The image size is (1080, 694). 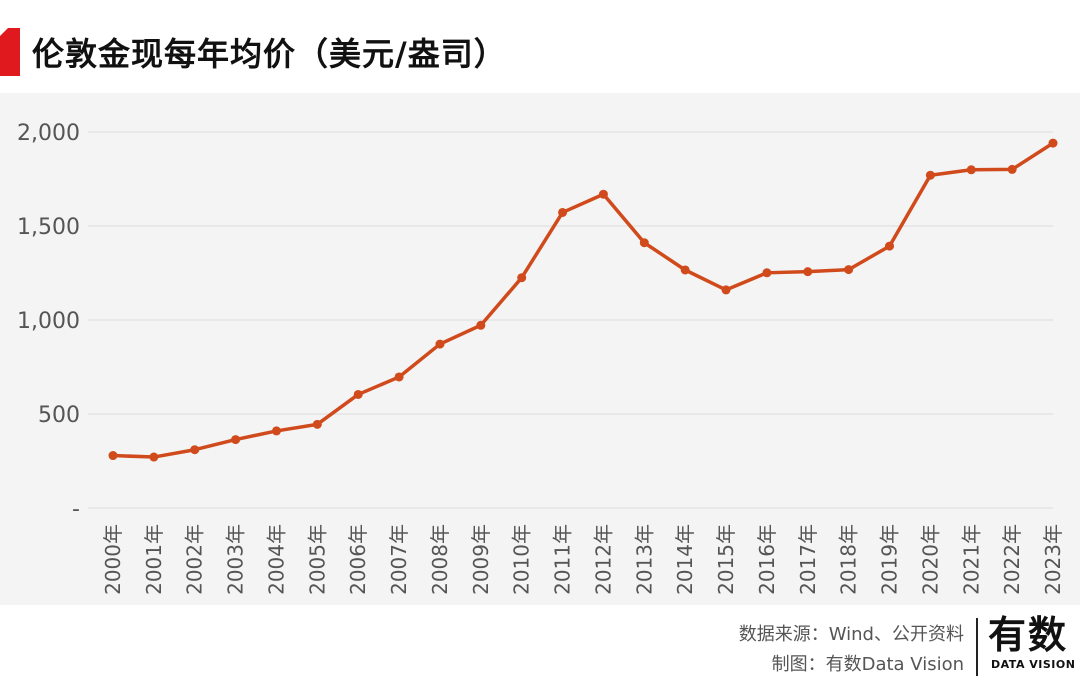 What do you see at coordinates (113, 559) in the screenshot?
I see `x-tick-label: 2000年` at bounding box center [113, 559].